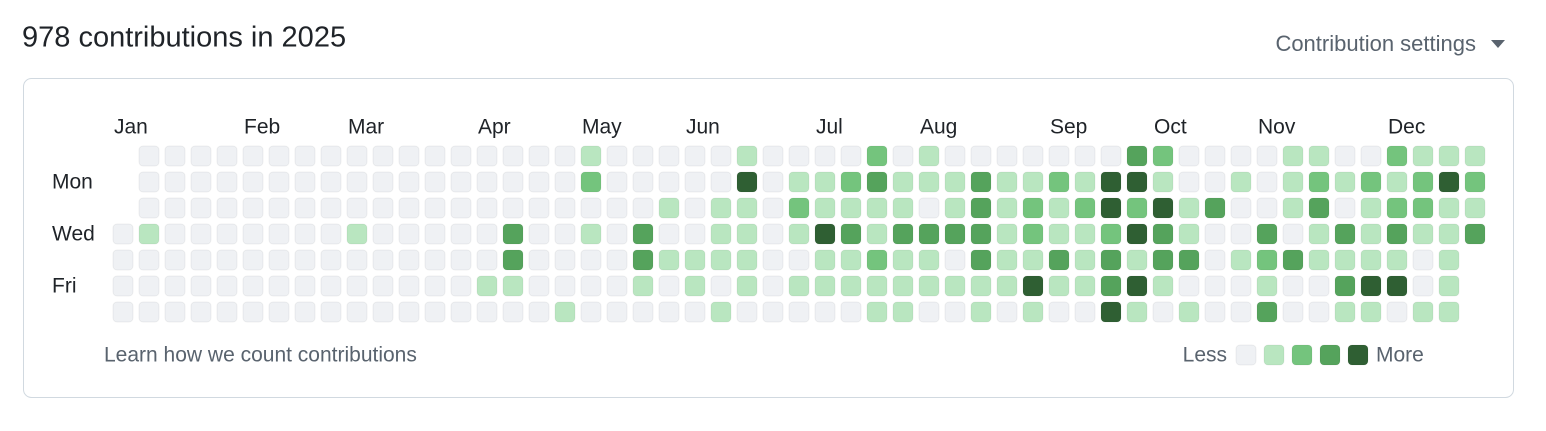 This screenshot has height=431, width=1546. What do you see at coordinates (366, 127) in the screenshot?
I see `month-label: Mar` at bounding box center [366, 127].